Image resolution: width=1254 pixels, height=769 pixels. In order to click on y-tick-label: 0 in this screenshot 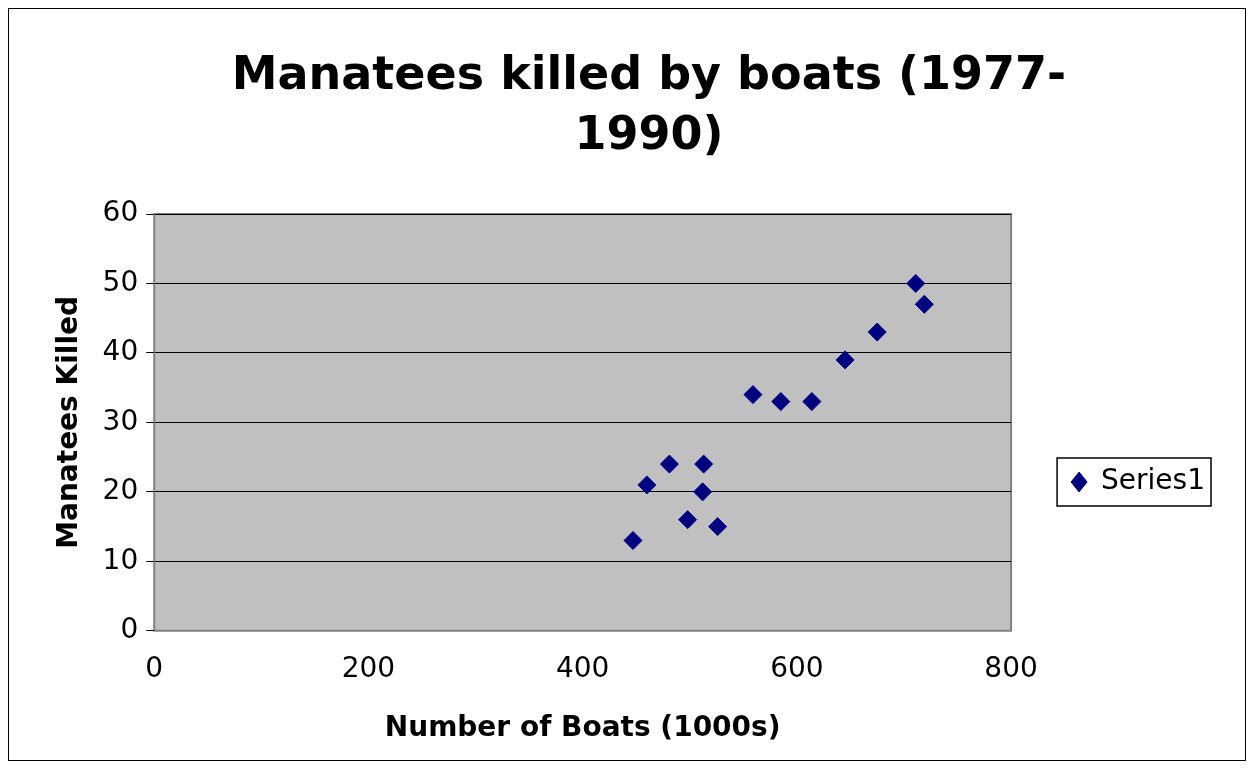, I will do `click(129, 629)`.